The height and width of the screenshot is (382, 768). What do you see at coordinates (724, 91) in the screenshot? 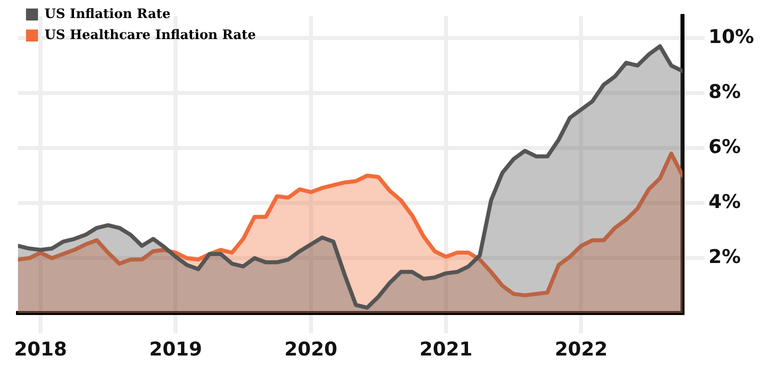
I see `y-tick-label: 8%` at bounding box center [724, 91].